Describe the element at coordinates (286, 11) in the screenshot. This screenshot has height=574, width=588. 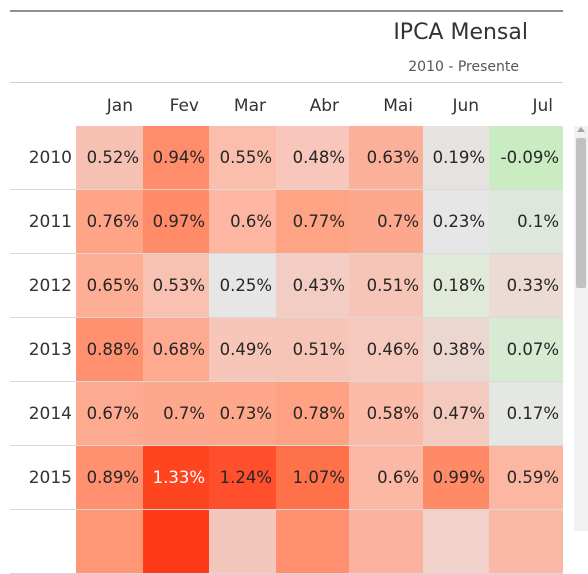
I see `title-rule` at that location.